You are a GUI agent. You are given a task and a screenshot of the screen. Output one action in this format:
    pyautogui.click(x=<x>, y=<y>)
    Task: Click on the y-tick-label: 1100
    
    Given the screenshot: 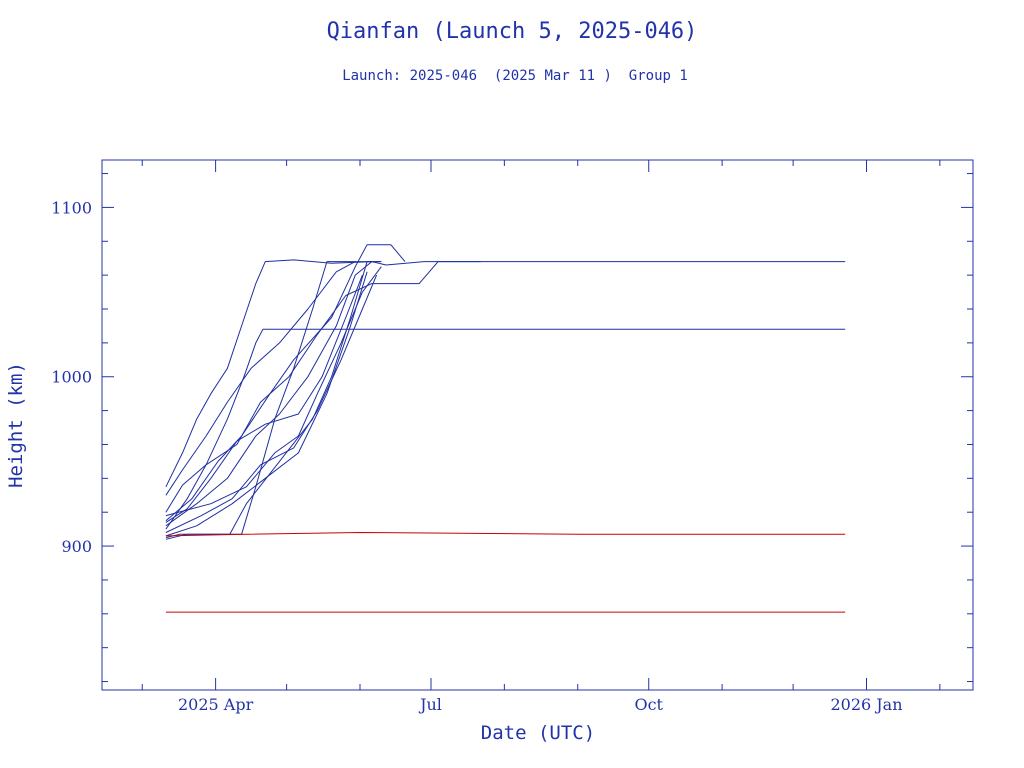 What is the action you would take?
    pyautogui.click(x=71, y=207)
    